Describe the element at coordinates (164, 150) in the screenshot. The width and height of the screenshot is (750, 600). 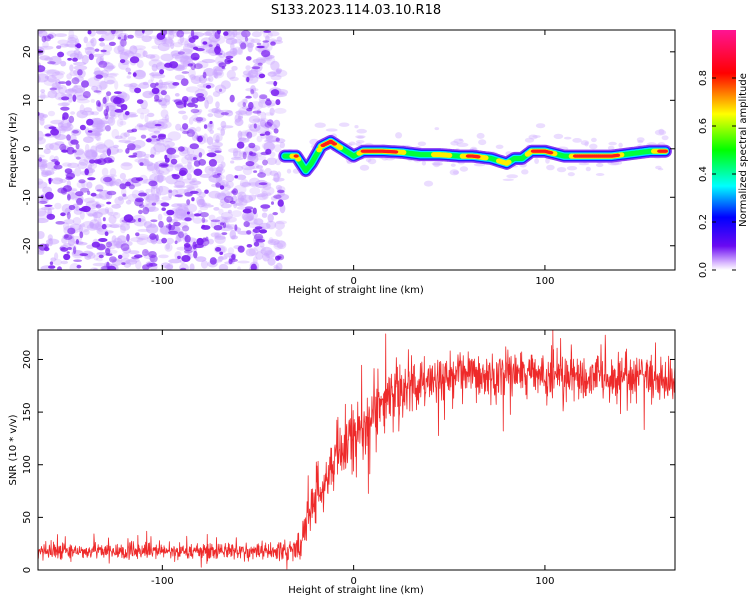
I see `noise-region` at that location.